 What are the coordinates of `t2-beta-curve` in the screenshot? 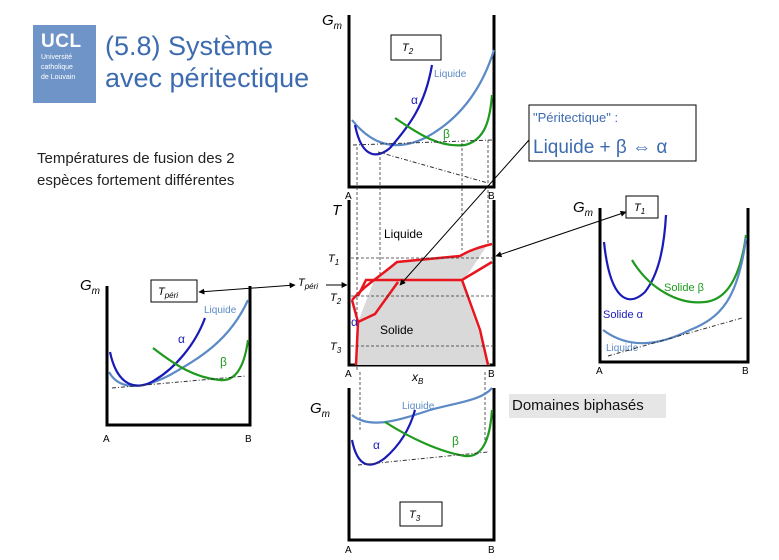 It's located at (444, 120).